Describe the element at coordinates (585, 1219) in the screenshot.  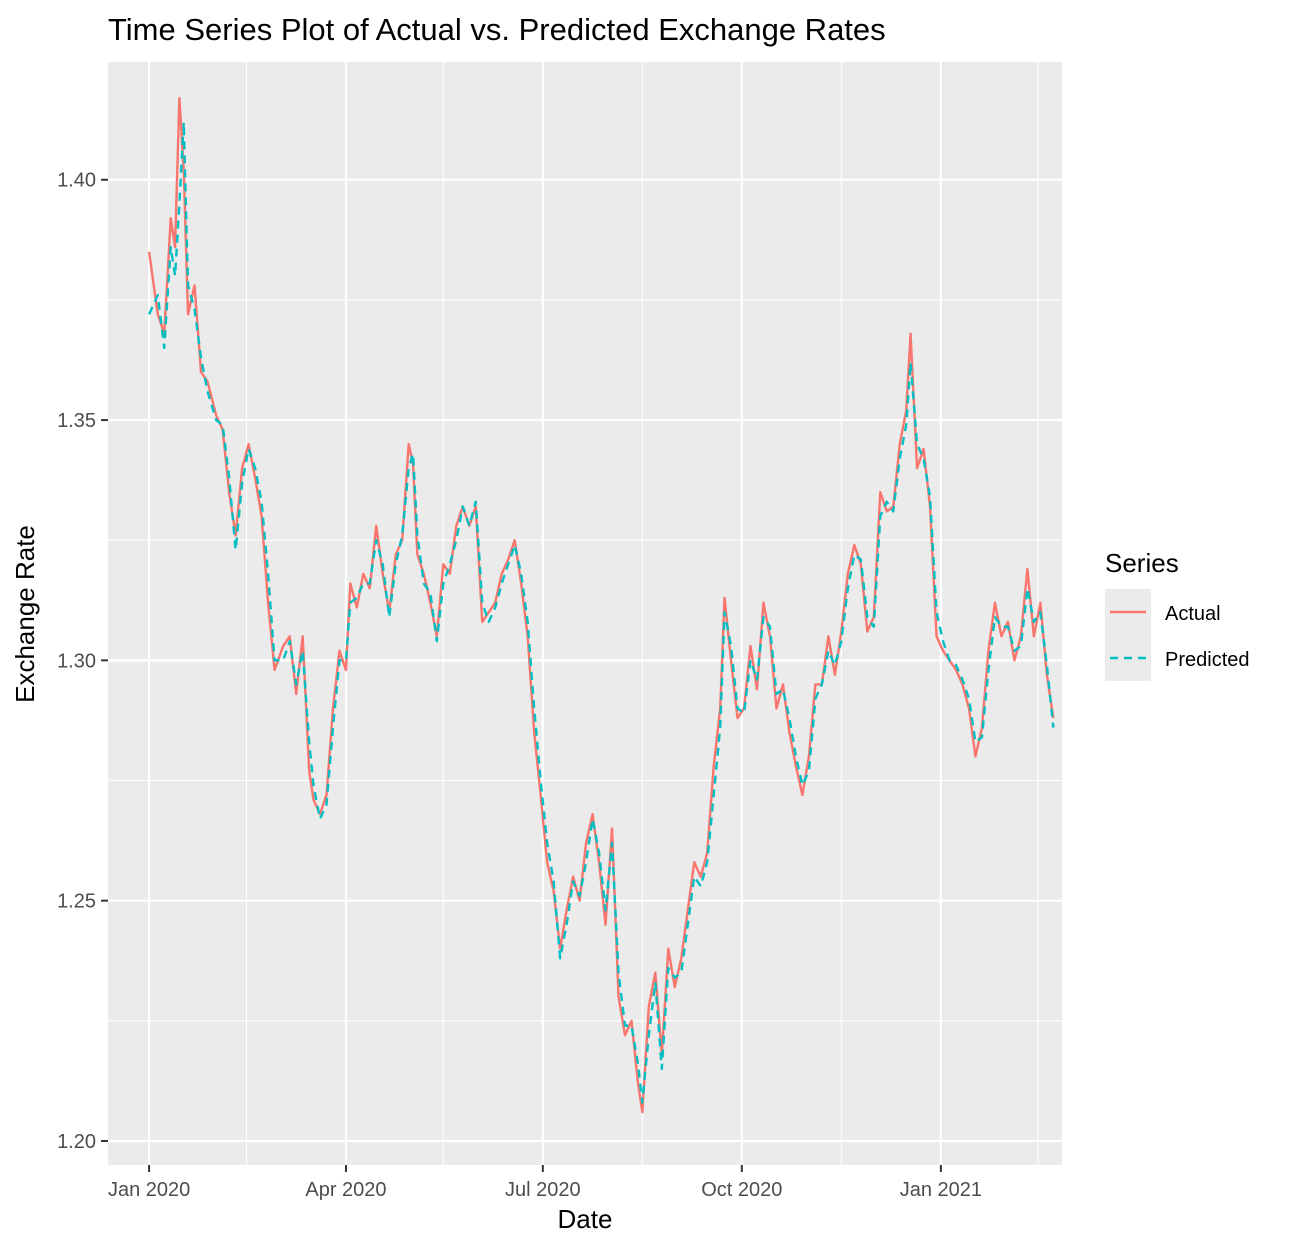
I see `x-axis-title: Date` at that location.